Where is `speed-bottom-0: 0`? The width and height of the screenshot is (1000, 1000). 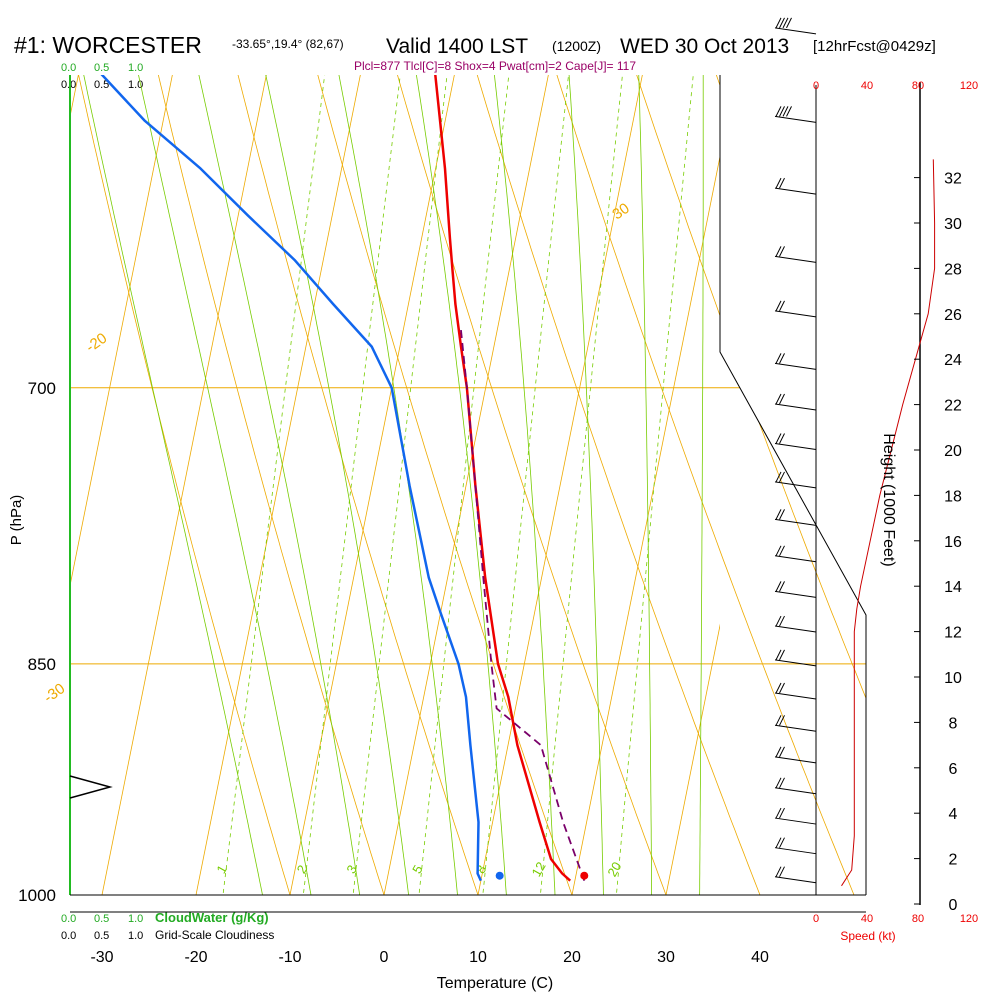 speed-bottom-0: 0 is located at coordinates (816, 919).